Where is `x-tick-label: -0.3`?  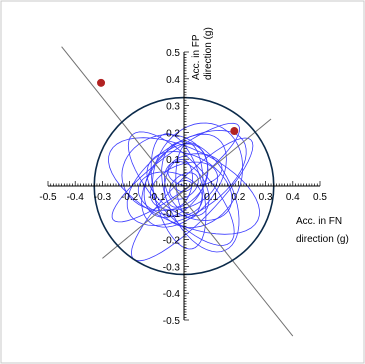
x-tick-label: -0.3 is located at coordinates (103, 197).